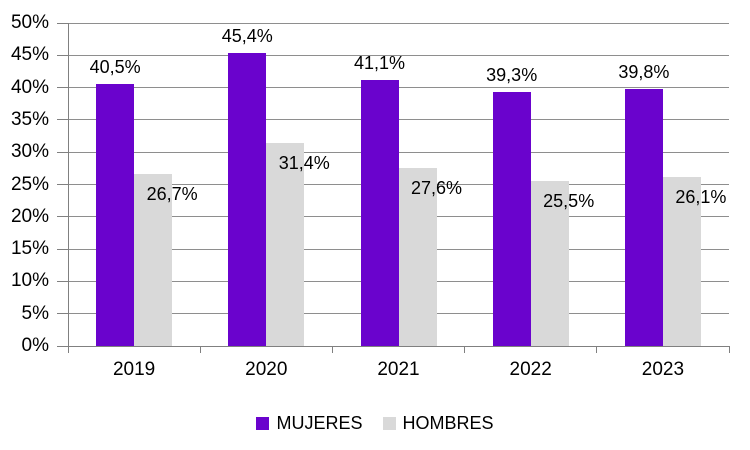  Describe the element at coordinates (399, 346) in the screenshot. I see `x-axis-line` at that location.